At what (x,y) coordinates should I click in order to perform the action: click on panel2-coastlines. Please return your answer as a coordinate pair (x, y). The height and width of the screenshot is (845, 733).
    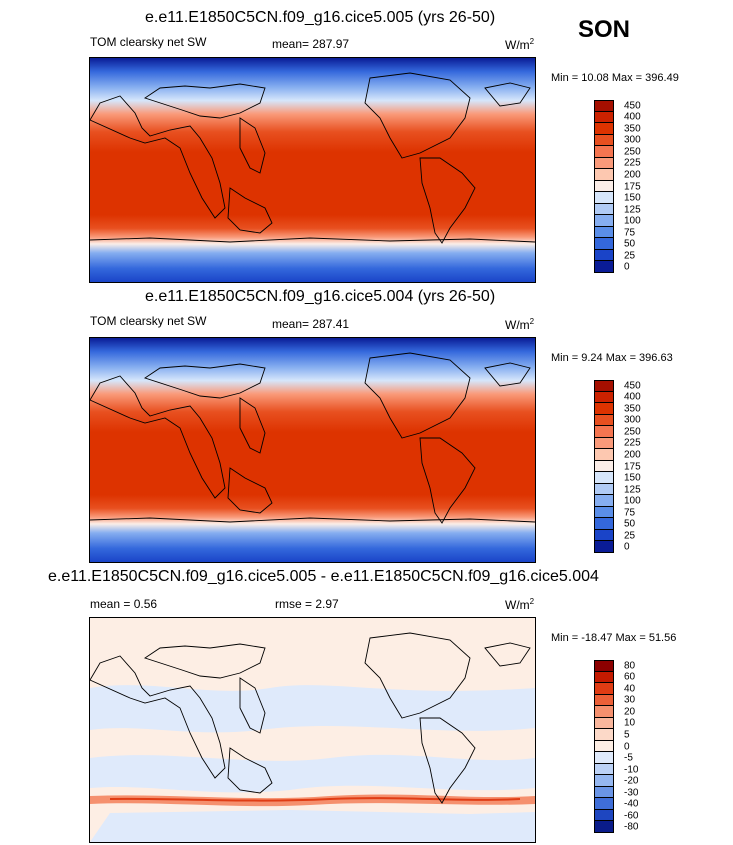
    Looking at the image, I should click on (312, 438).